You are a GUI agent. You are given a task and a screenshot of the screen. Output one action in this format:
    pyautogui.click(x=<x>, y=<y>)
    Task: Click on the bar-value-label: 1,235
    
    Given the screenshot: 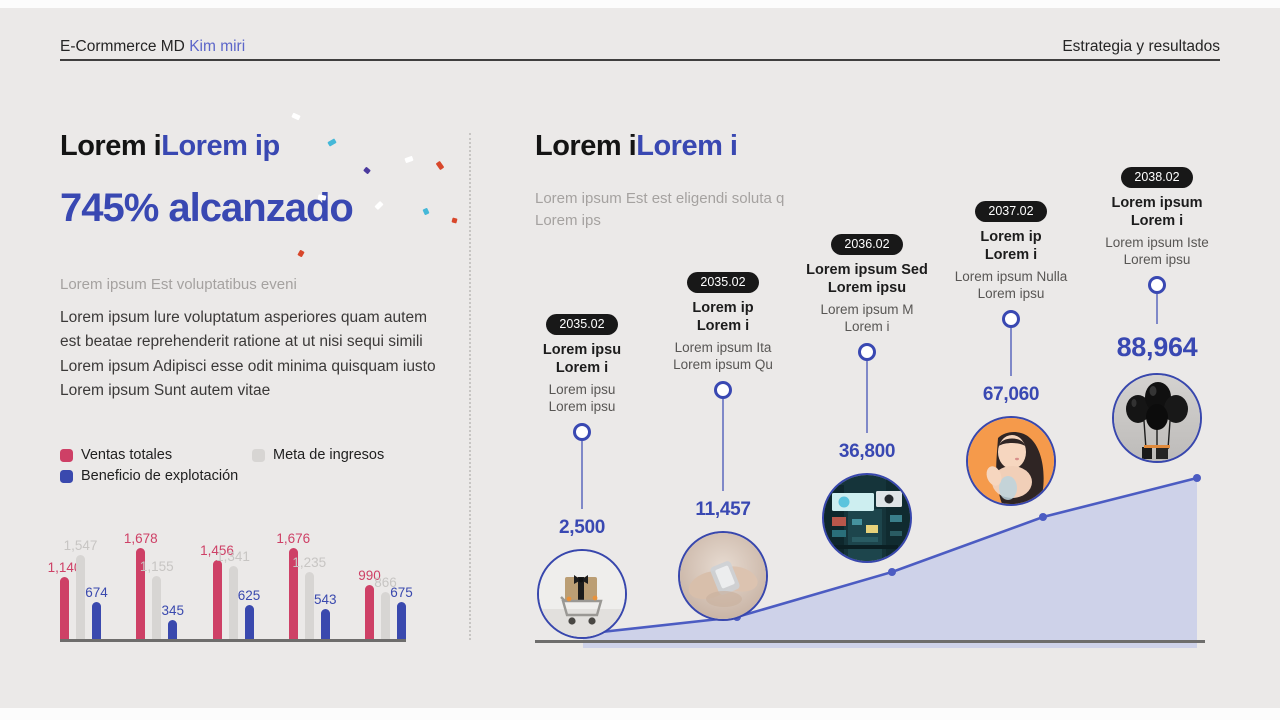 What is the action you would take?
    pyautogui.click(x=309, y=562)
    